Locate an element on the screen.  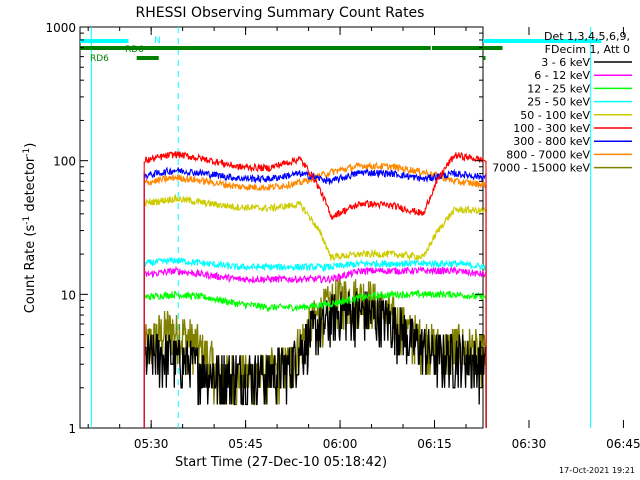
y-axis-label-sup1: -1 is located at coordinates (27, 220).